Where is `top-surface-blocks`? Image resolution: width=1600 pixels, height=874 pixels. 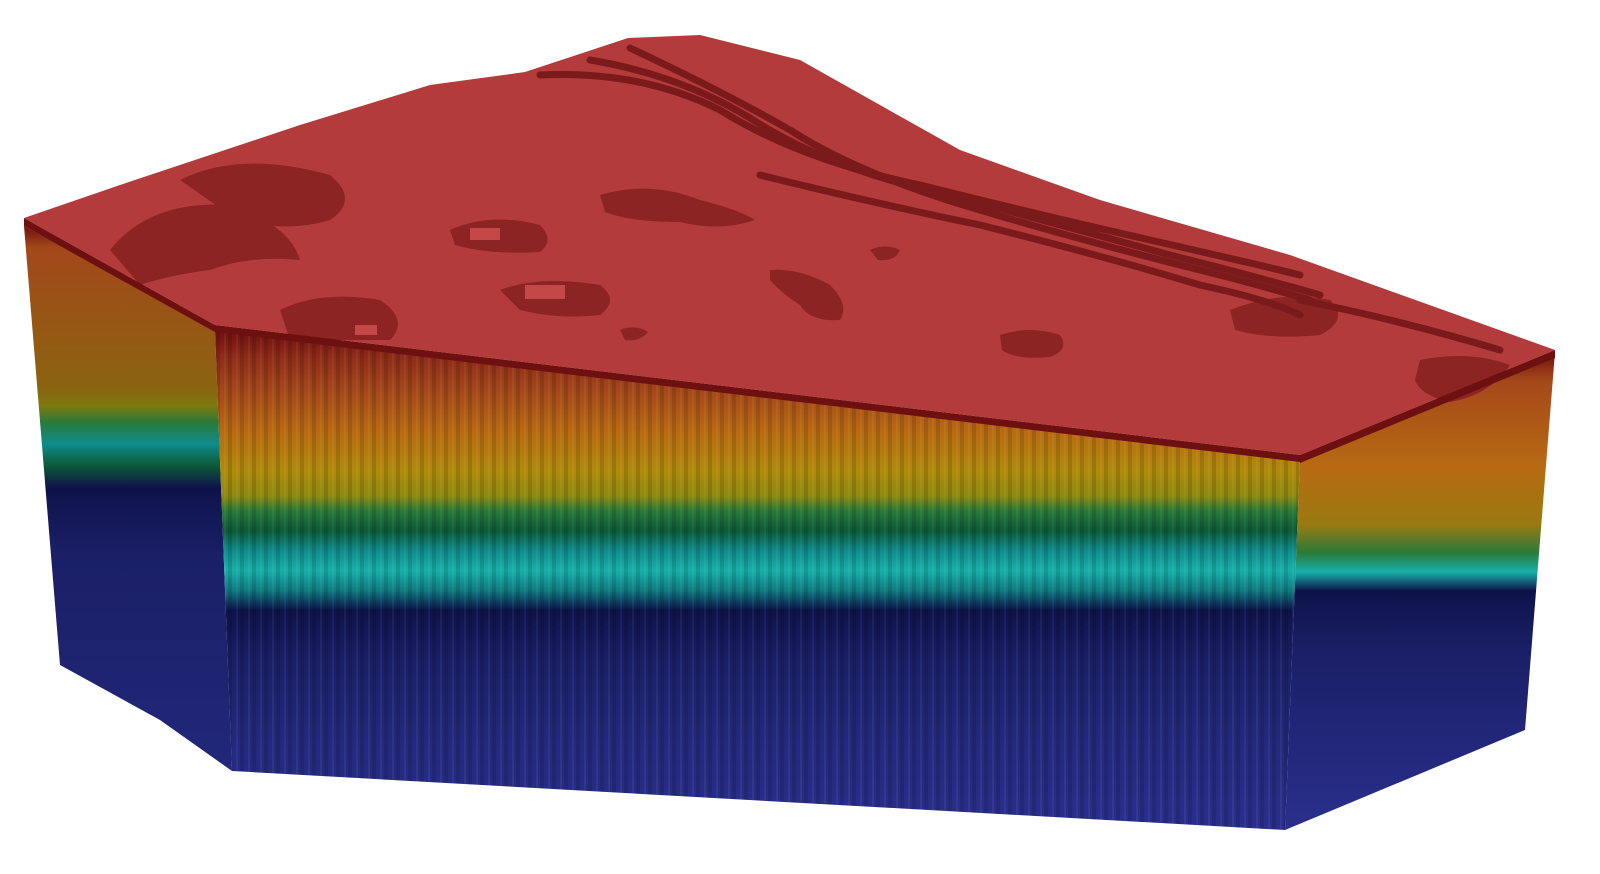
top-surface-blocks is located at coordinates (460, 281).